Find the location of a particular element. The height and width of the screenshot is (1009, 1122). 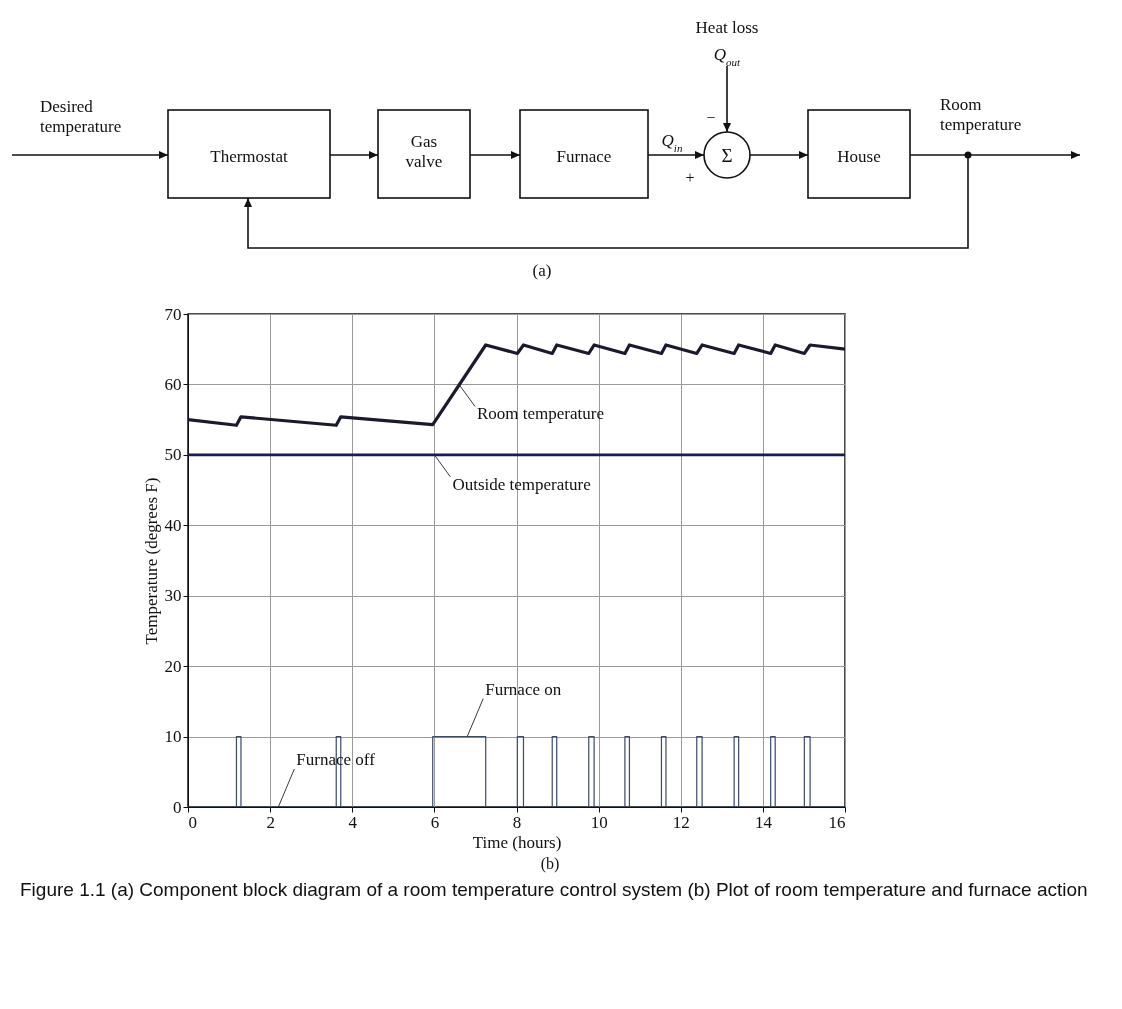

x-tick-label: 12 is located at coordinates (681, 822).